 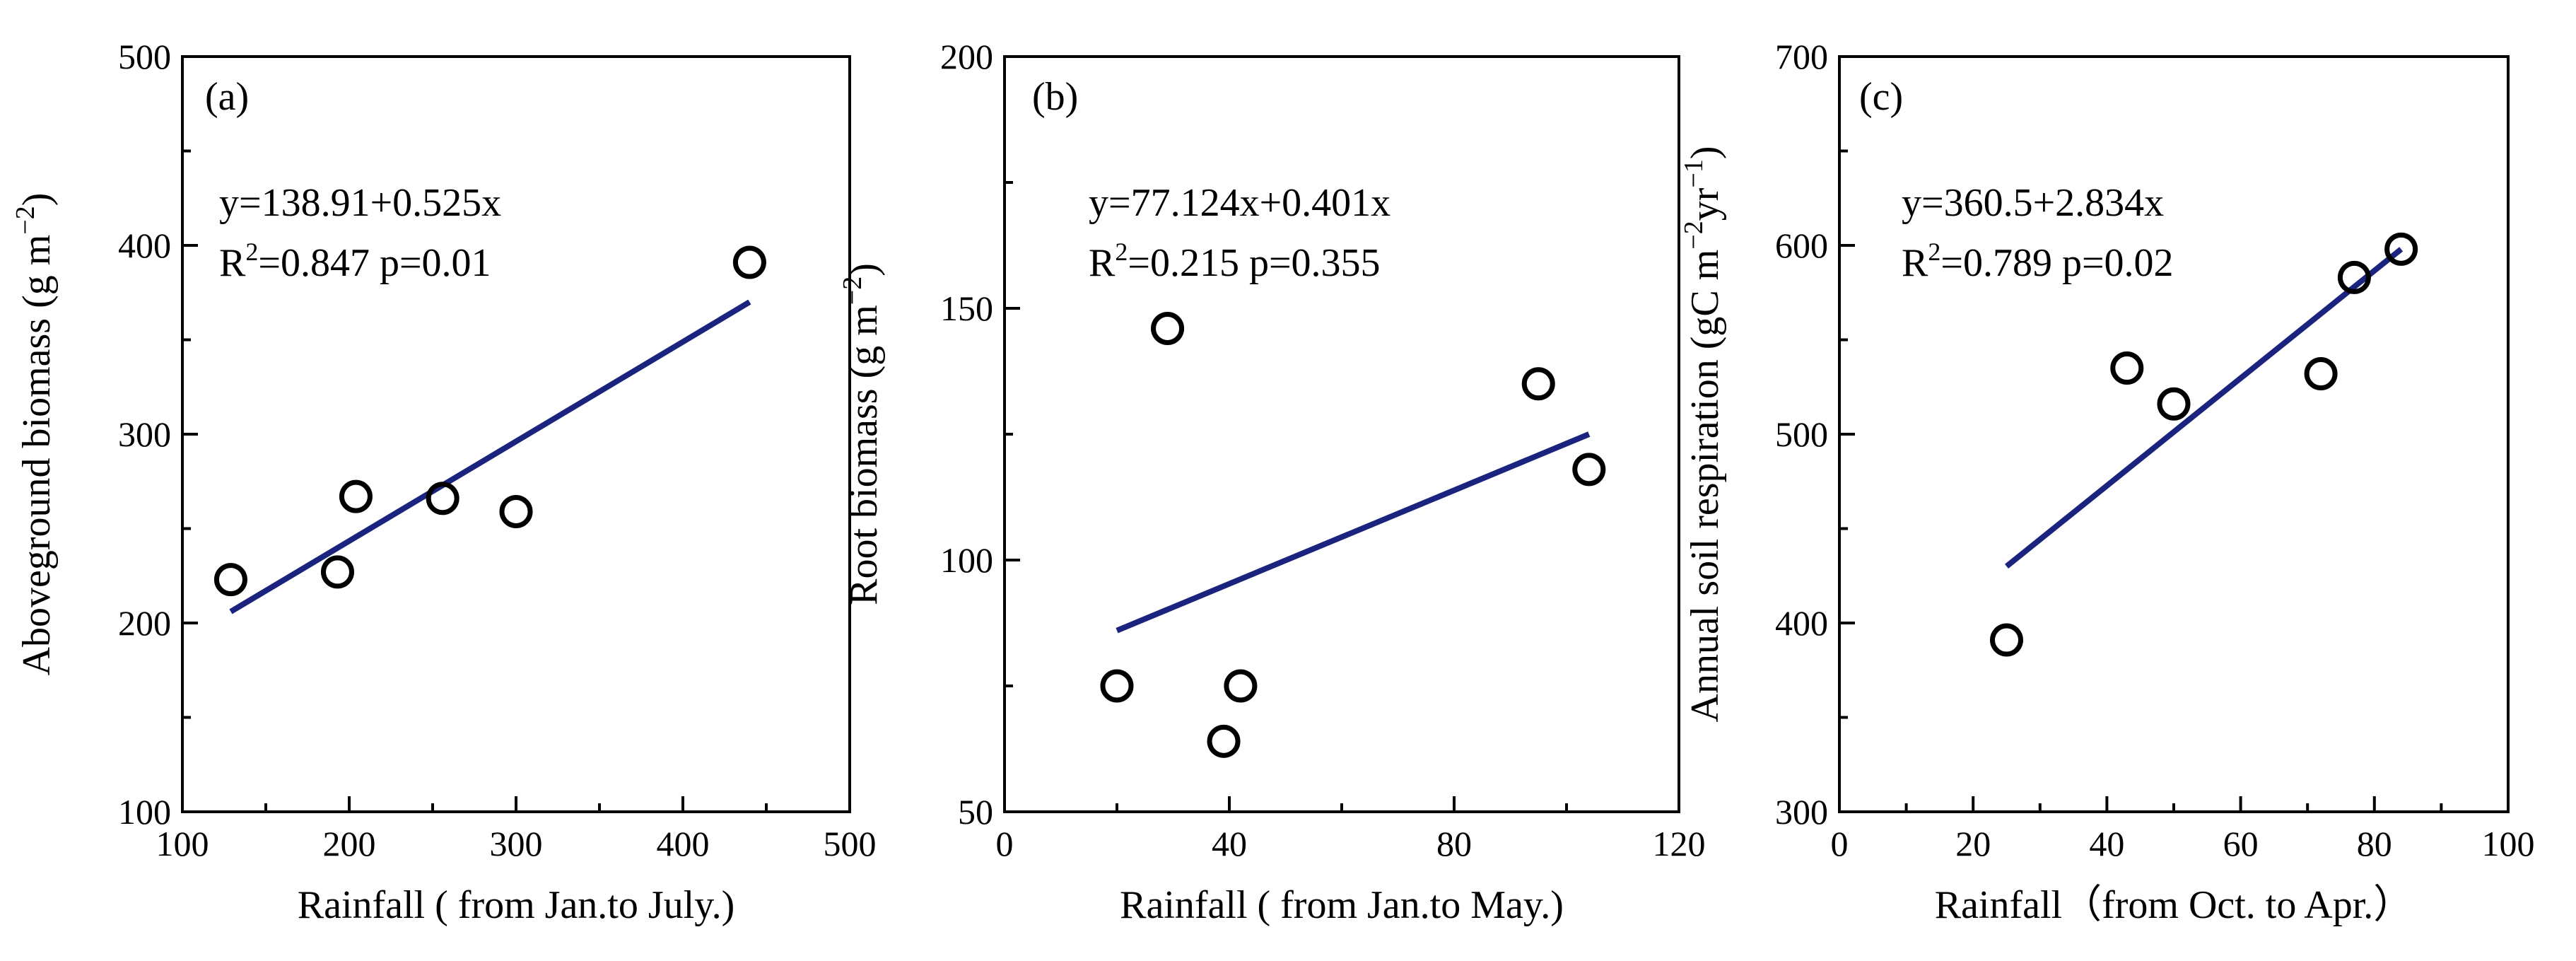 I want to click on regression-equation: y=360.5+2.834x, so click(x=2033, y=203).